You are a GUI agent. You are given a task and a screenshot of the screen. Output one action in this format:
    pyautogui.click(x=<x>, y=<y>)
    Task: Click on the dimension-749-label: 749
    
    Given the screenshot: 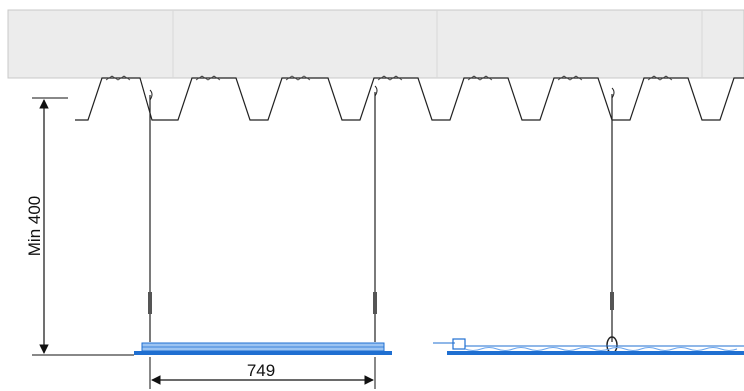 What is the action you would take?
    pyautogui.click(x=261, y=370)
    